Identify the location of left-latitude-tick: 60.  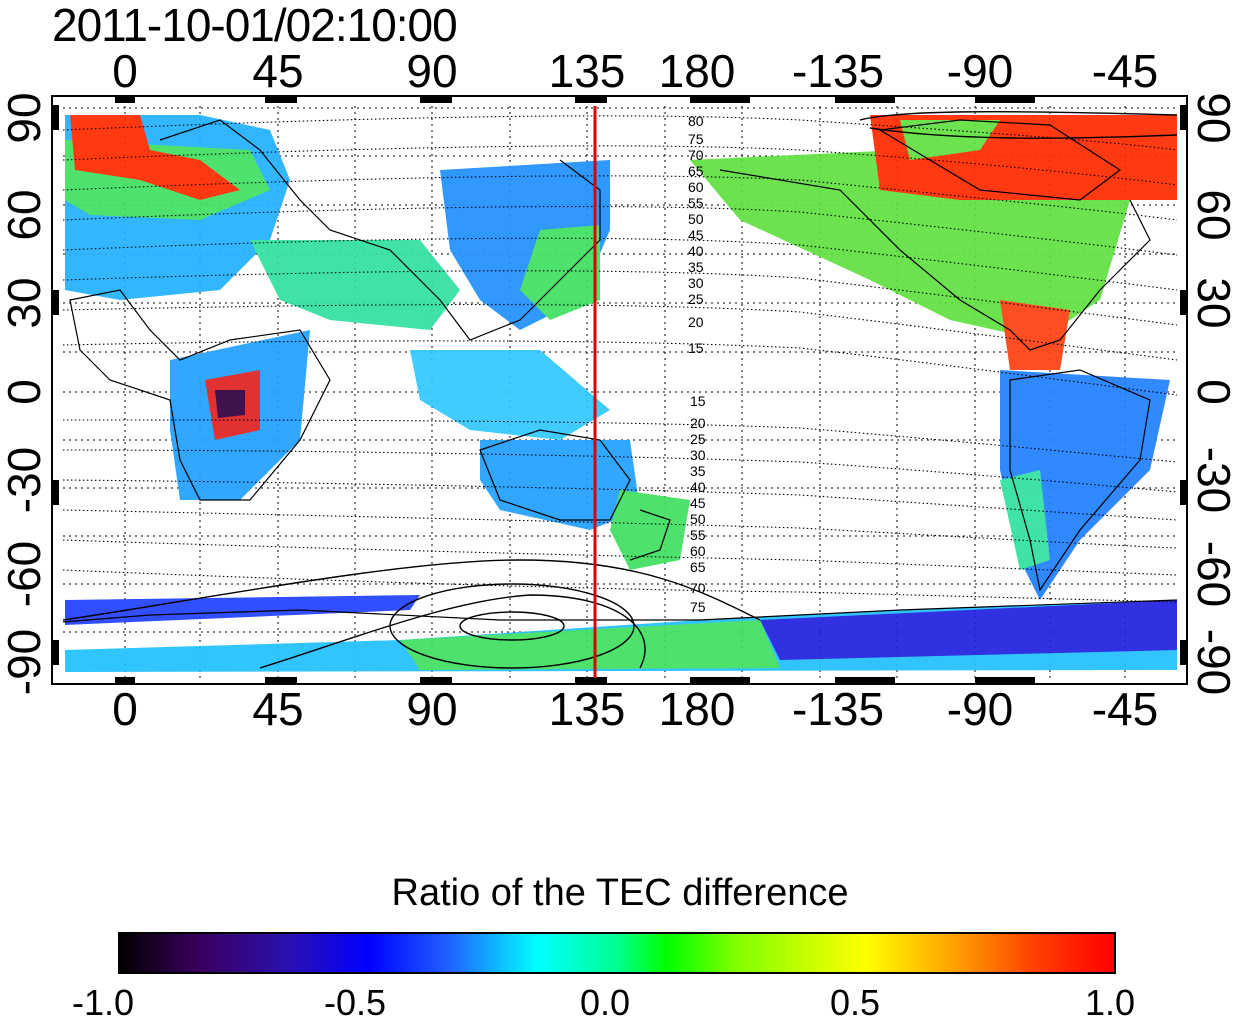
(25, 215).